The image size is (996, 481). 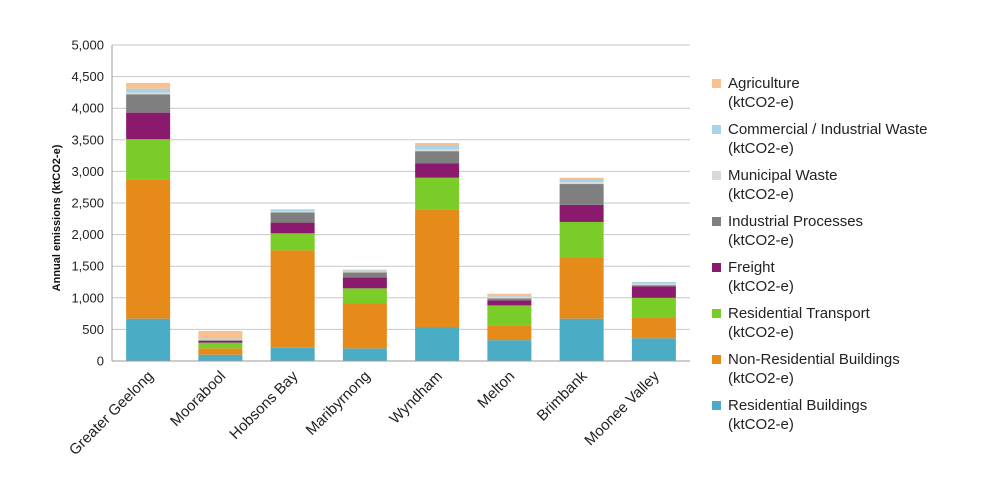 I want to click on legend-item: Non-Residential Buildings (ktCO2-e), so click(x=852, y=373).